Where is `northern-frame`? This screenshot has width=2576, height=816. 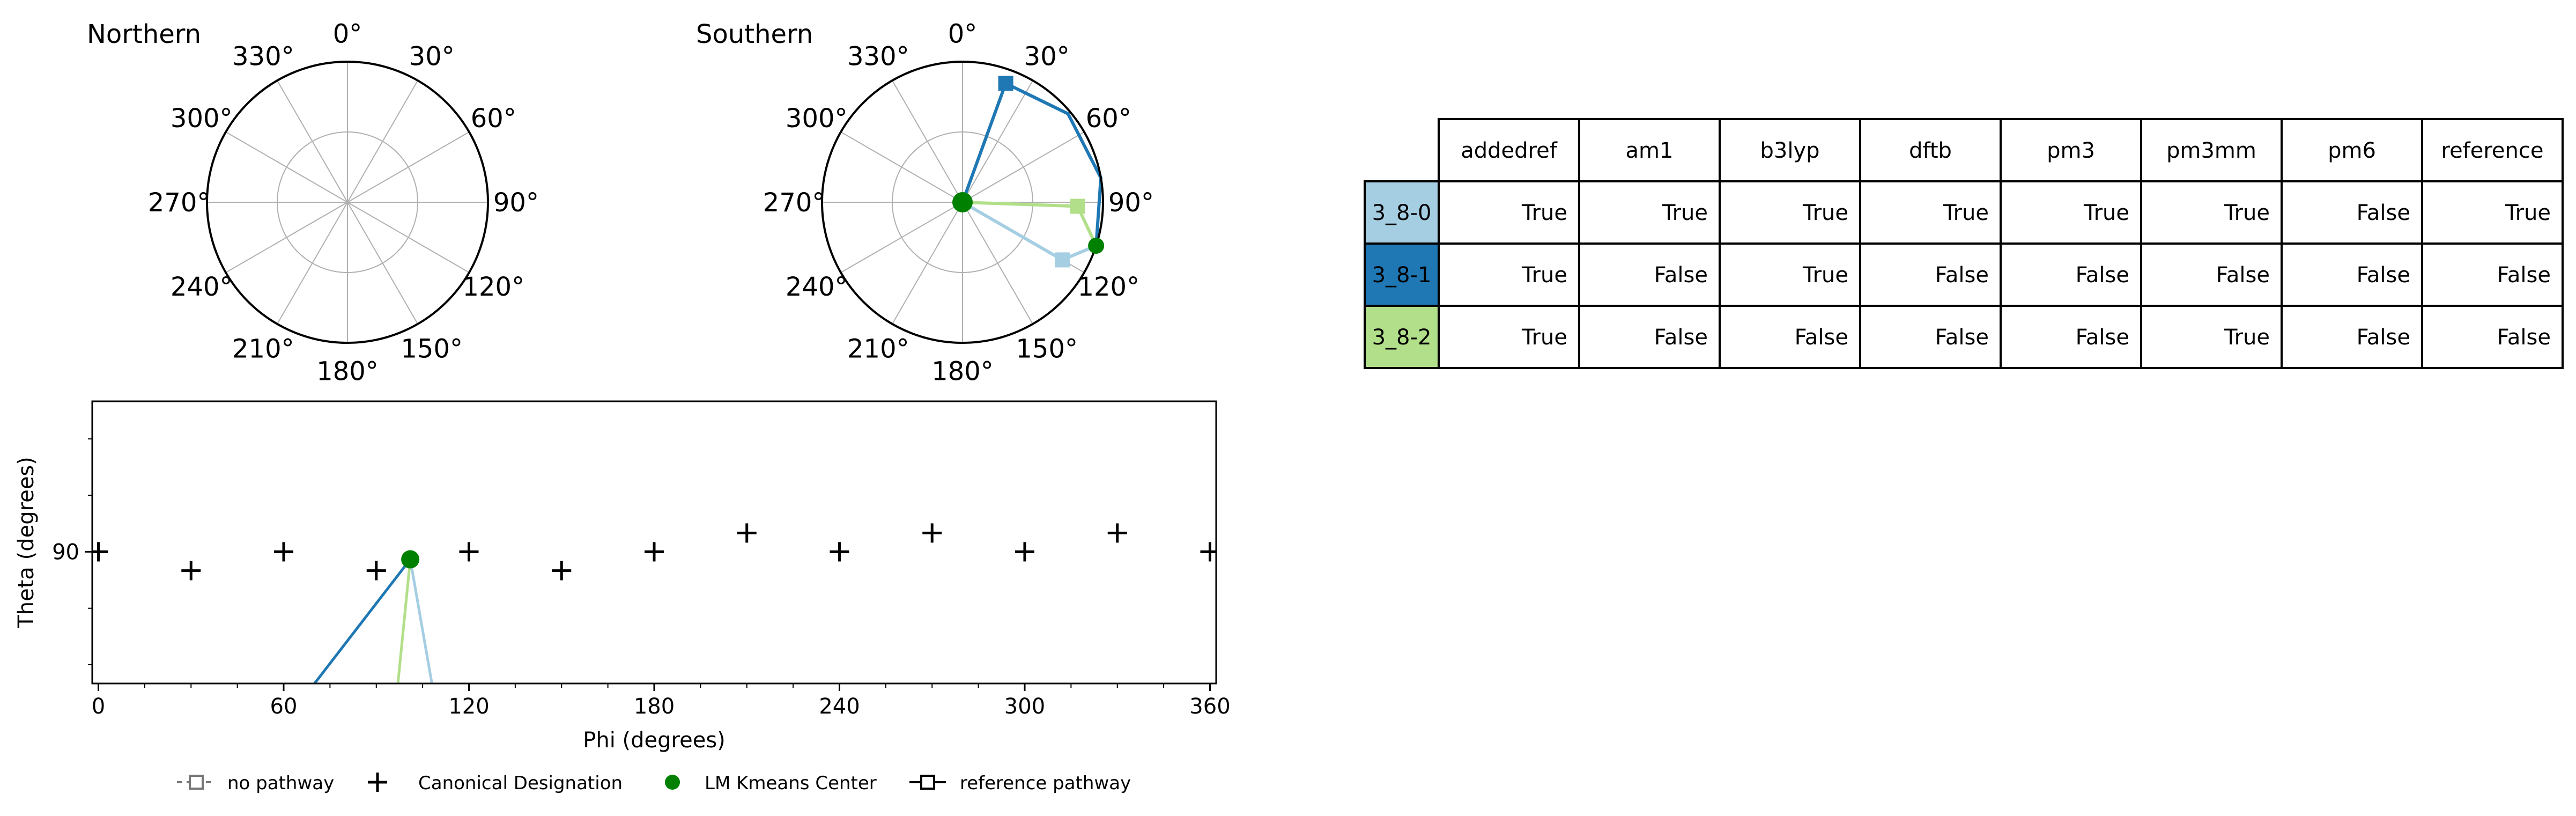 northern-frame is located at coordinates (347, 202).